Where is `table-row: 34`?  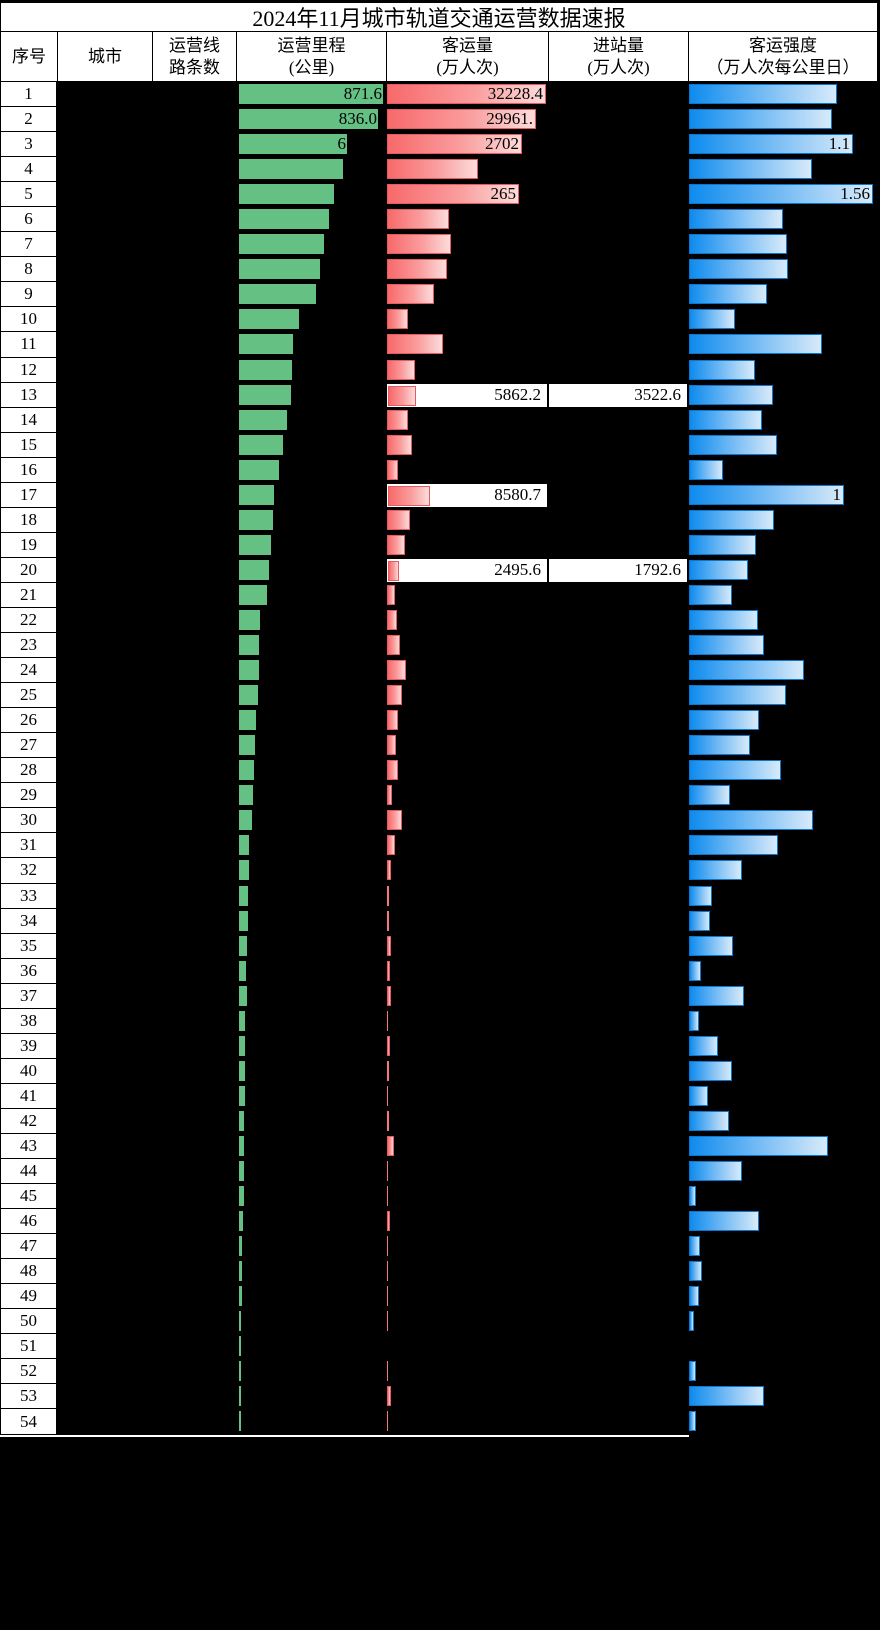
table-row: 34 is located at coordinates (439, 921).